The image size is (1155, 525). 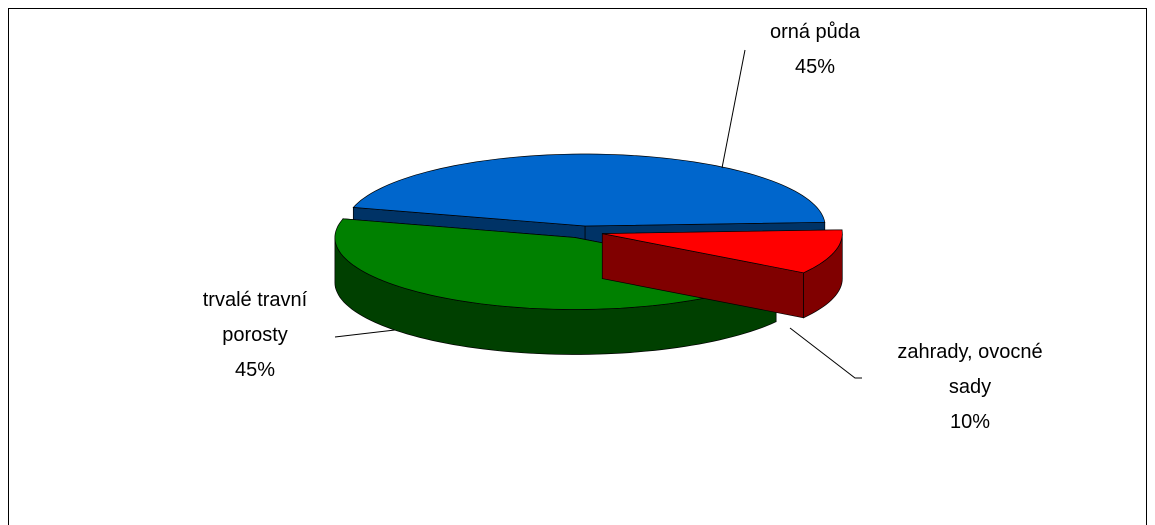 I want to click on category-label: orná půda, so click(x=815, y=32).